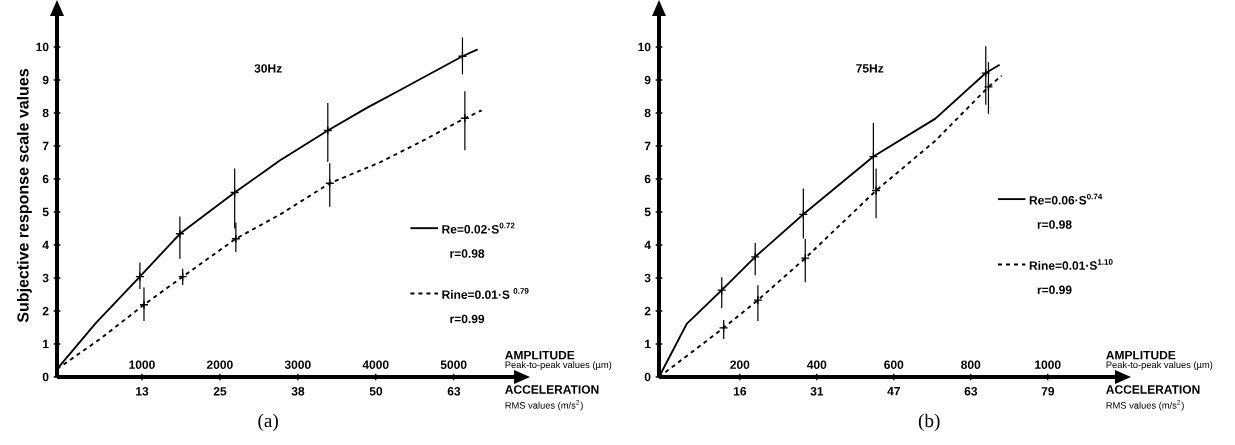 This screenshot has width=1235, height=445. I want to click on x2-tick-label: 47, so click(893, 391).